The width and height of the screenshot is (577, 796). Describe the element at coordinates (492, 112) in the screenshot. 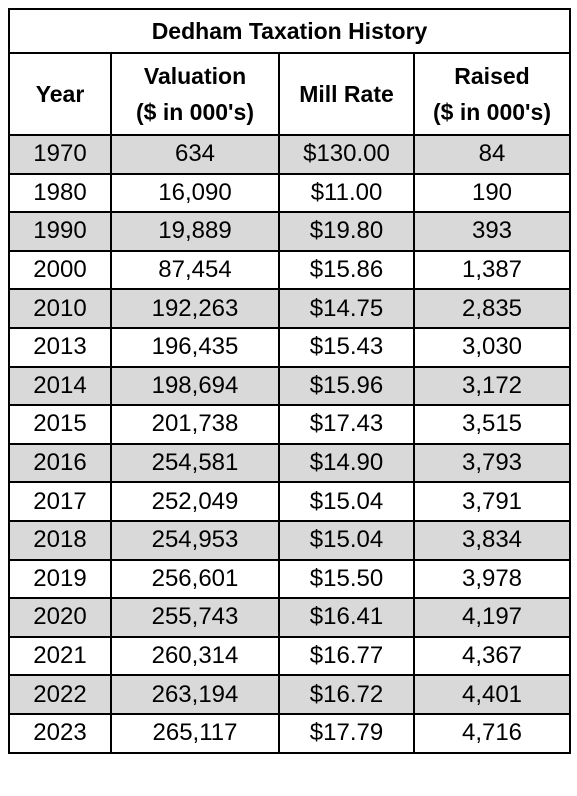

I see `header-raised-line2: ($ in 000's)` at that location.